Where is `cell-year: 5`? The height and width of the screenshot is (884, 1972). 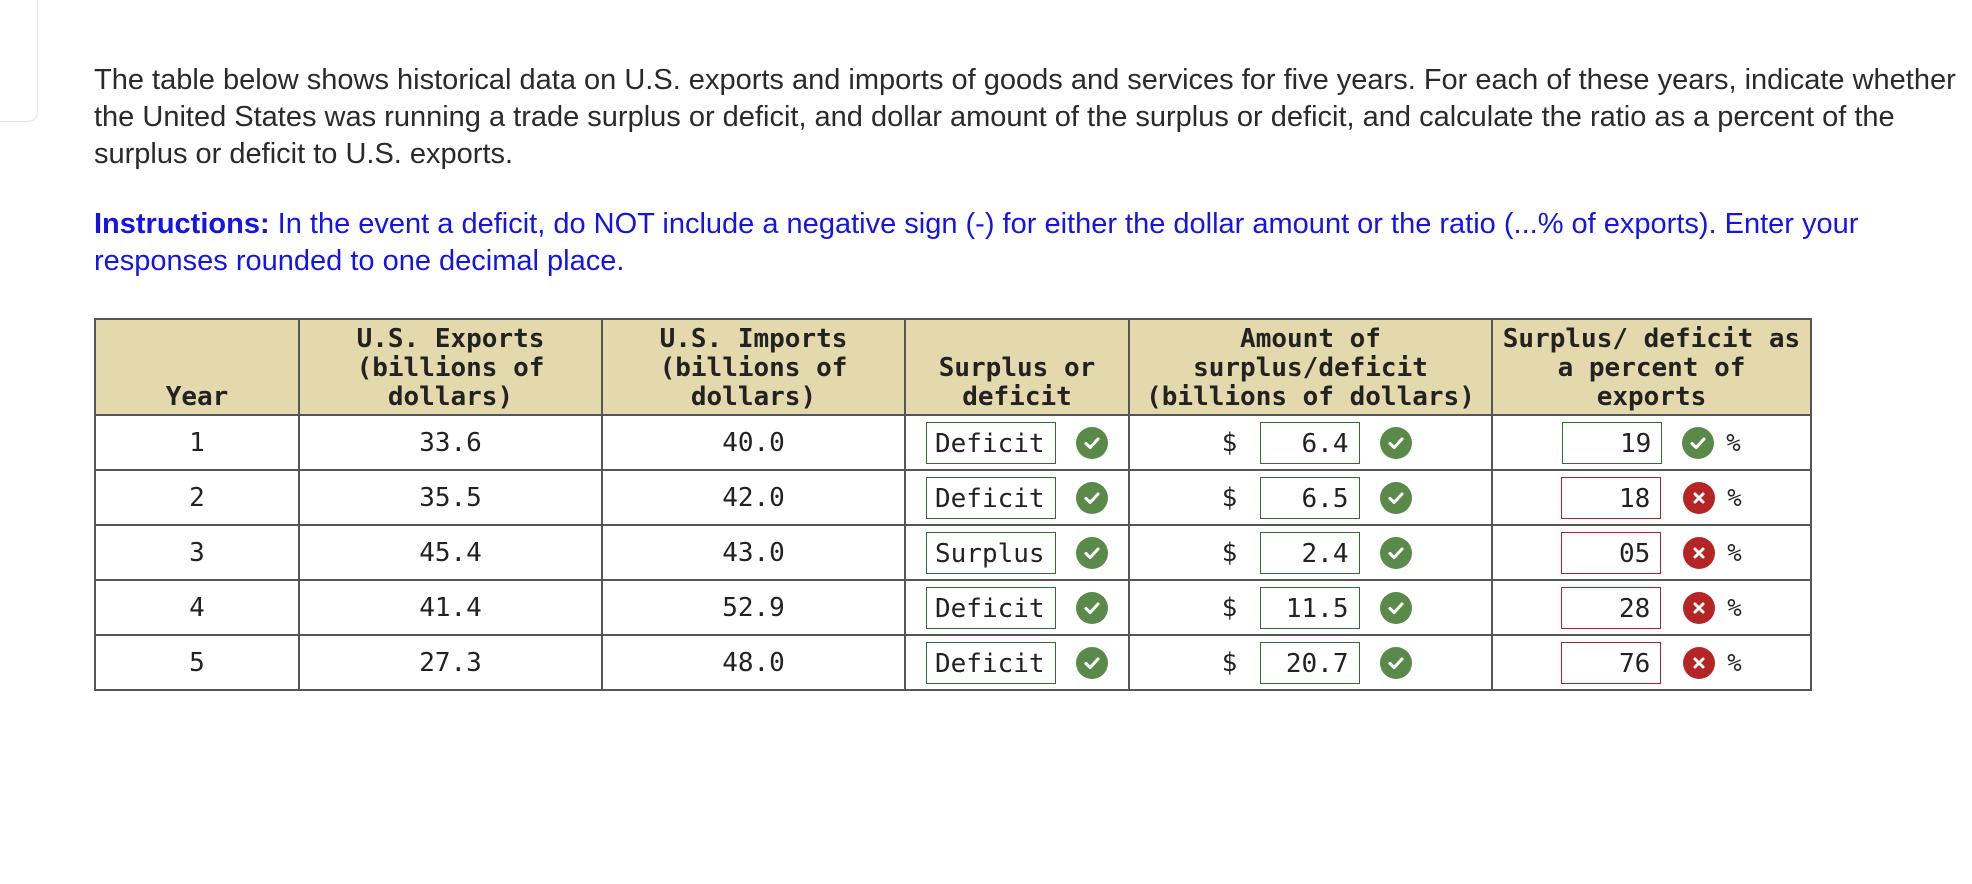 cell-year: 5 is located at coordinates (197, 662).